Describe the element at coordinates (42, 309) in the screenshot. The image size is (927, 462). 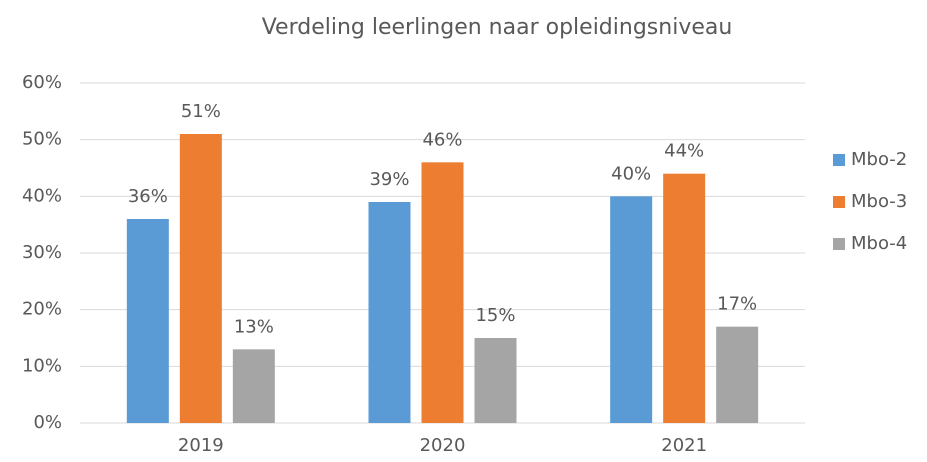
I see `y-tick-label: 20%` at that location.